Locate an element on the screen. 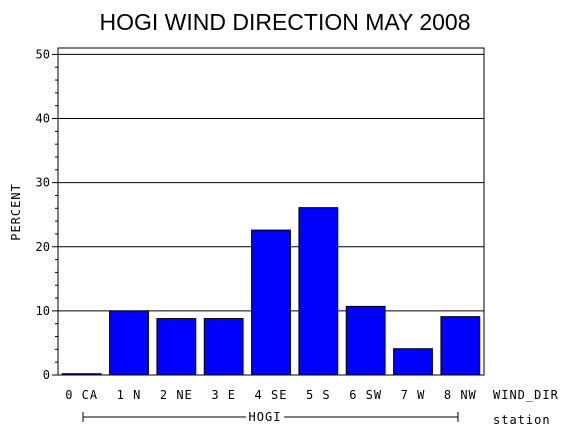  x-tick-label: 5 S is located at coordinates (318, 395).